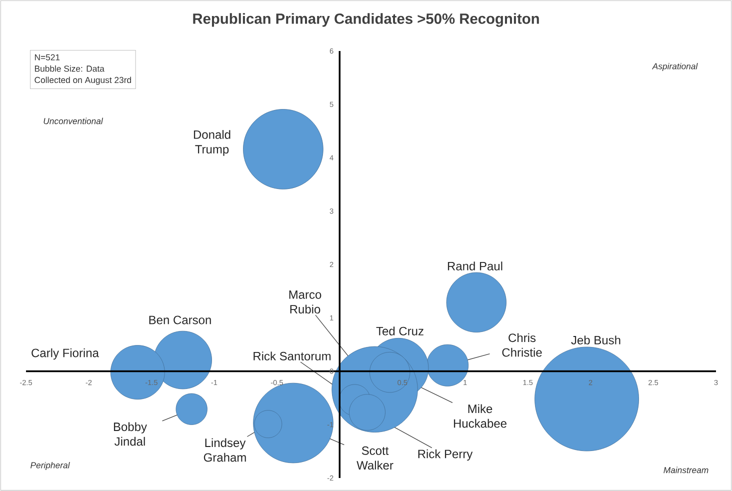 This screenshot has height=491, width=732. I want to click on text: Scott Walker, so click(375, 458).